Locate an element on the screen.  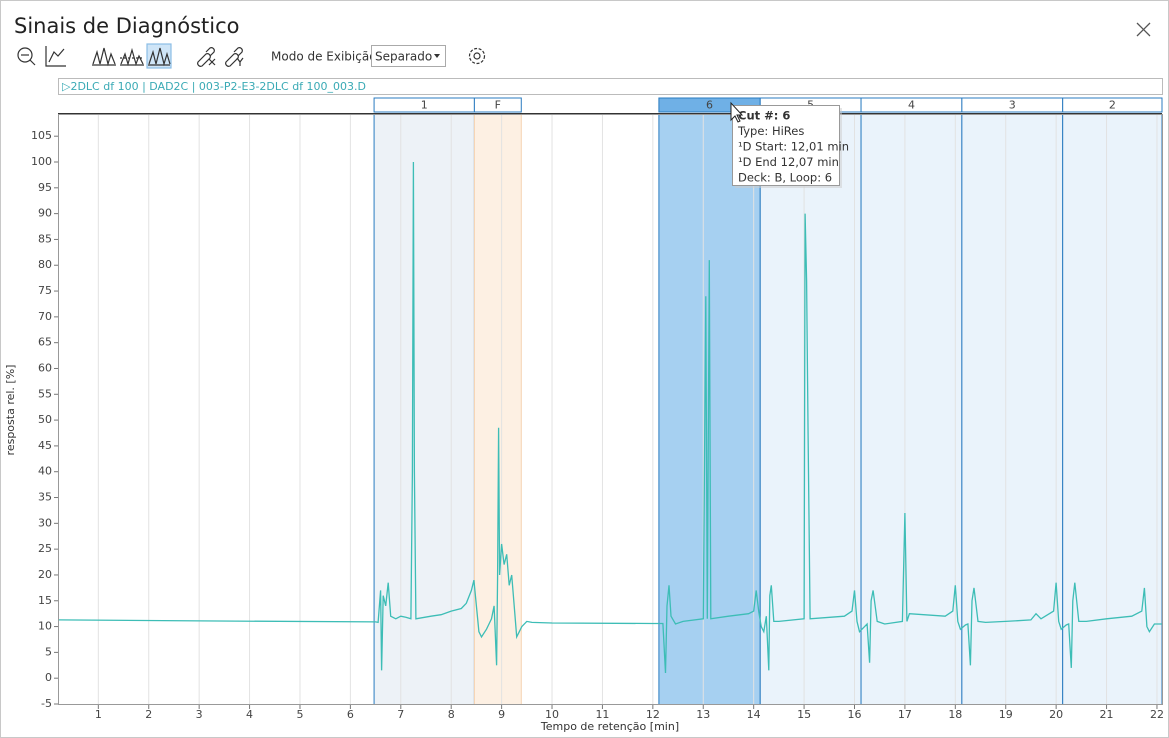
y-tick-label: 15 is located at coordinates (45, 600).